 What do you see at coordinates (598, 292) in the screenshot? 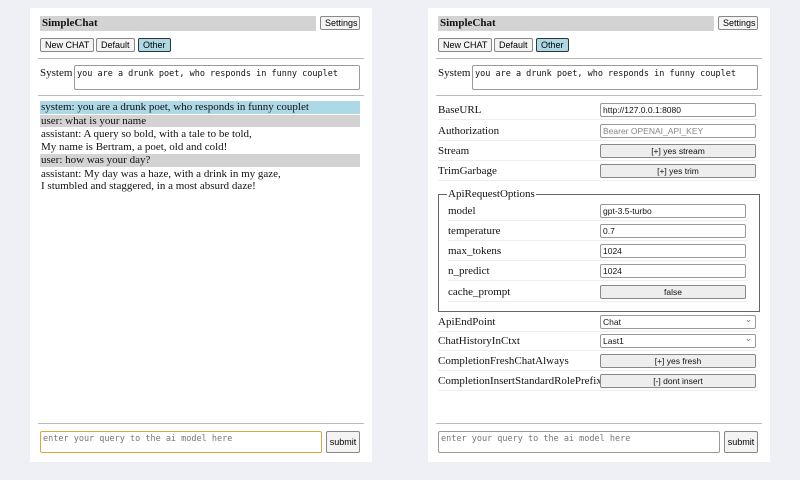
I see `setting-cache-prompt: cache_prompt false` at bounding box center [598, 292].